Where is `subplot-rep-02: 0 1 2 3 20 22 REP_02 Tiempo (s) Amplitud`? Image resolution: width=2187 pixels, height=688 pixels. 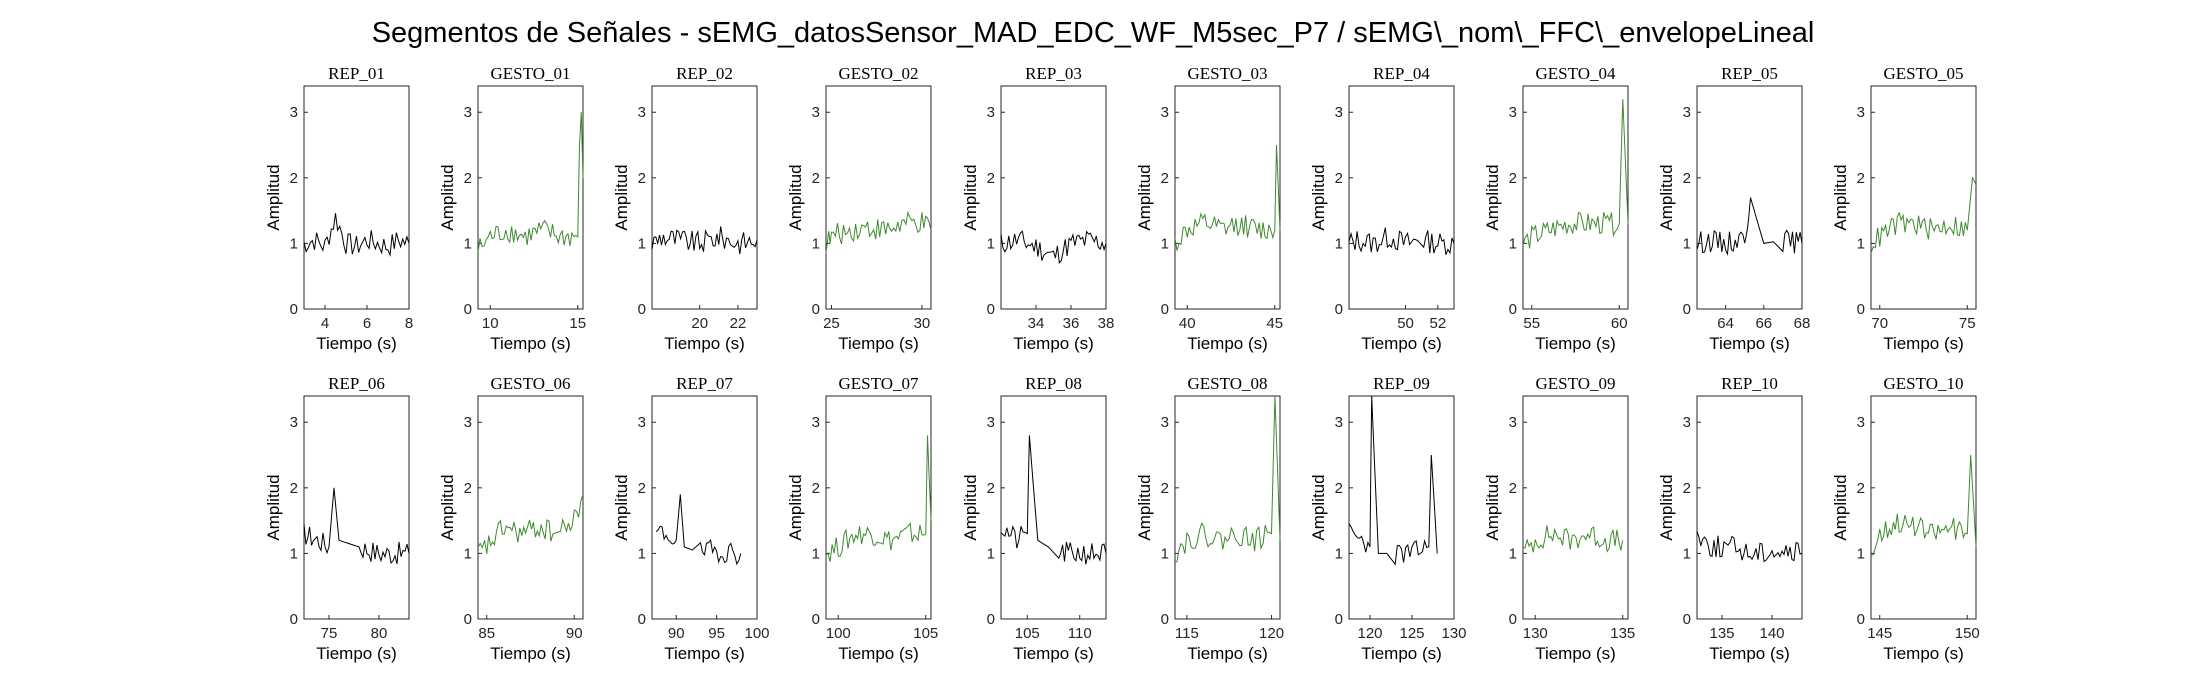
subplot-rep-02: 0 1 2 3 20 22 REP_02 Tiempo (s) Amplitud is located at coordinates (685, 208).